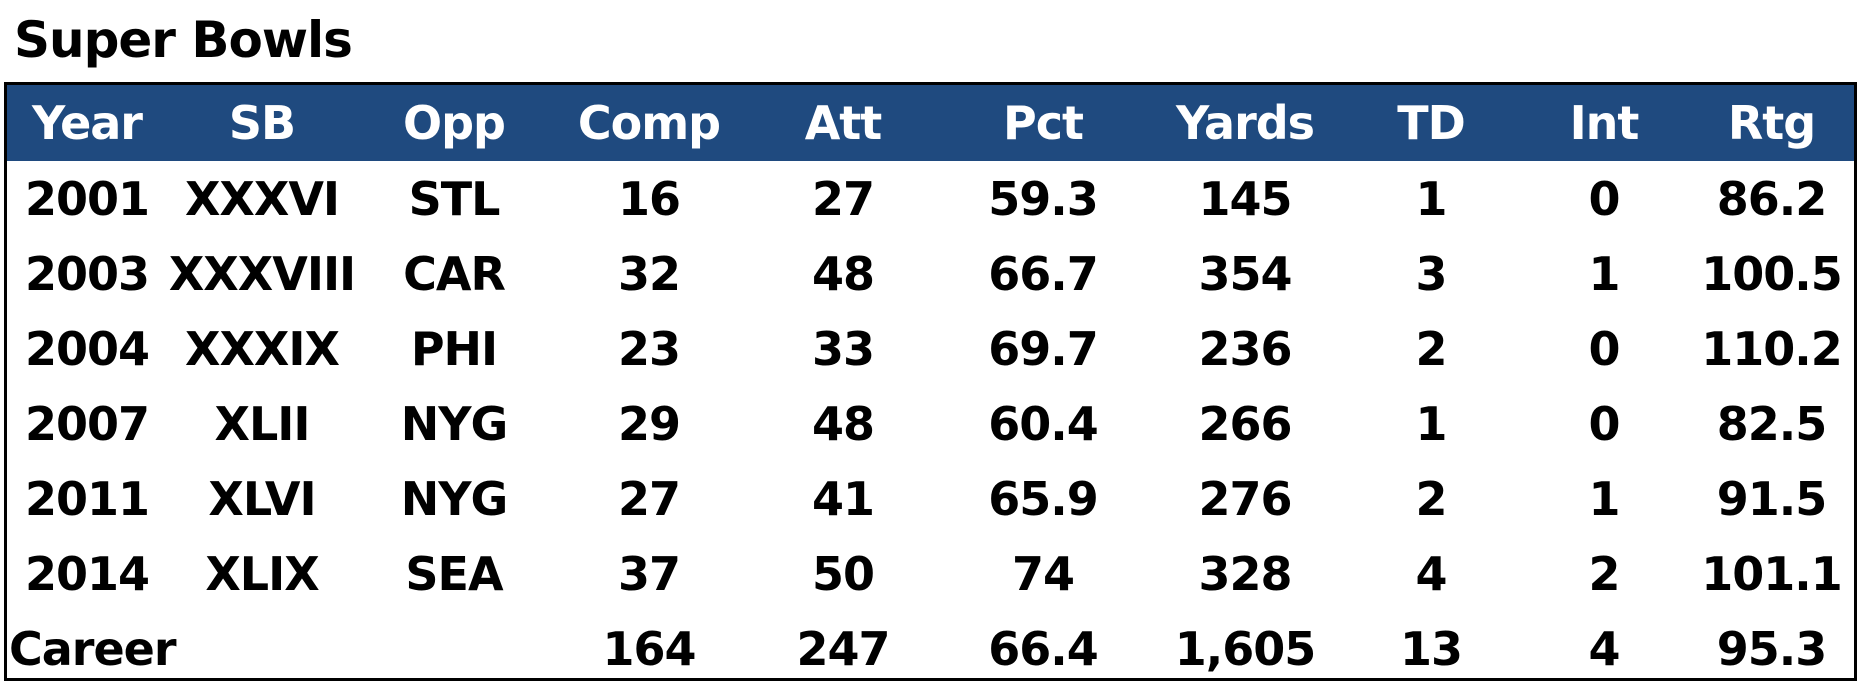 The height and width of the screenshot is (688, 1864). What do you see at coordinates (930, 498) in the screenshot?
I see `table-row: 2011 XLVI NYG 27 41 65.9 276 2 1 91.5` at bounding box center [930, 498].